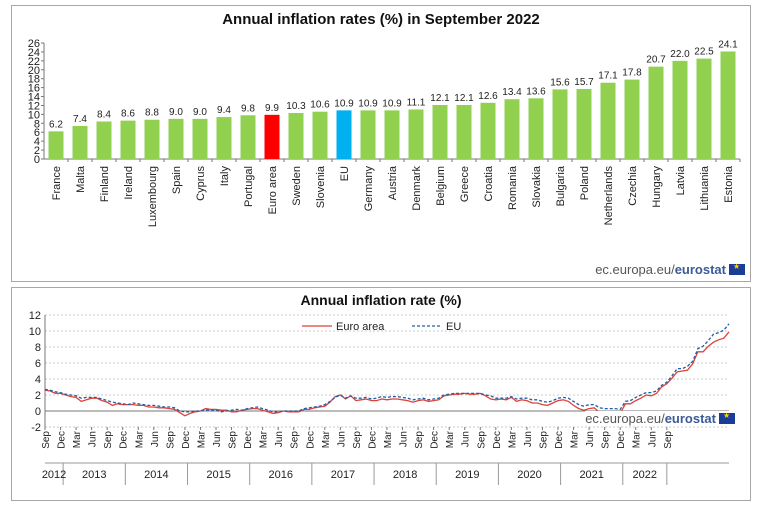  Describe the element at coordinates (129, 183) in the screenshot. I see `x-category-label: Ireland` at that location.